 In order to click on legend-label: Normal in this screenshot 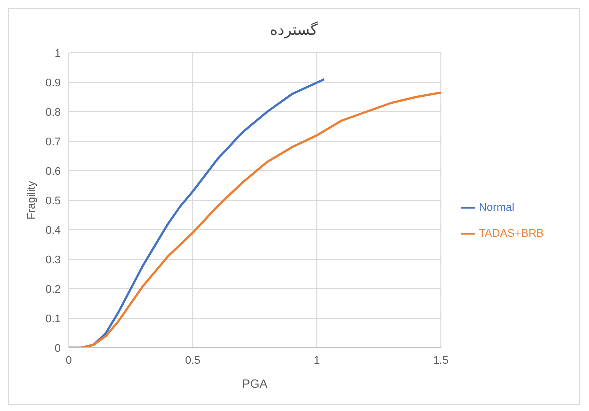, I will do `click(497, 208)`.